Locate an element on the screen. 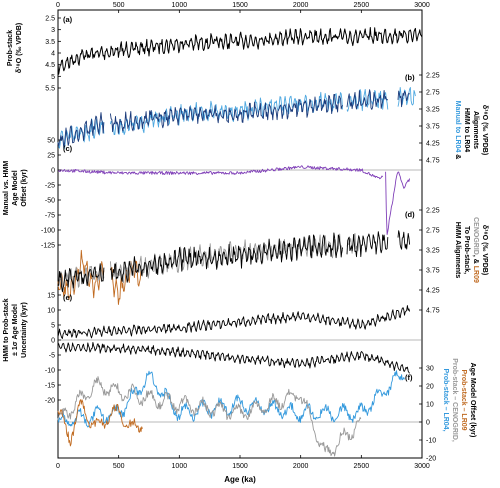  xtick-label-bottom-1: 500 is located at coordinates (119, 466).